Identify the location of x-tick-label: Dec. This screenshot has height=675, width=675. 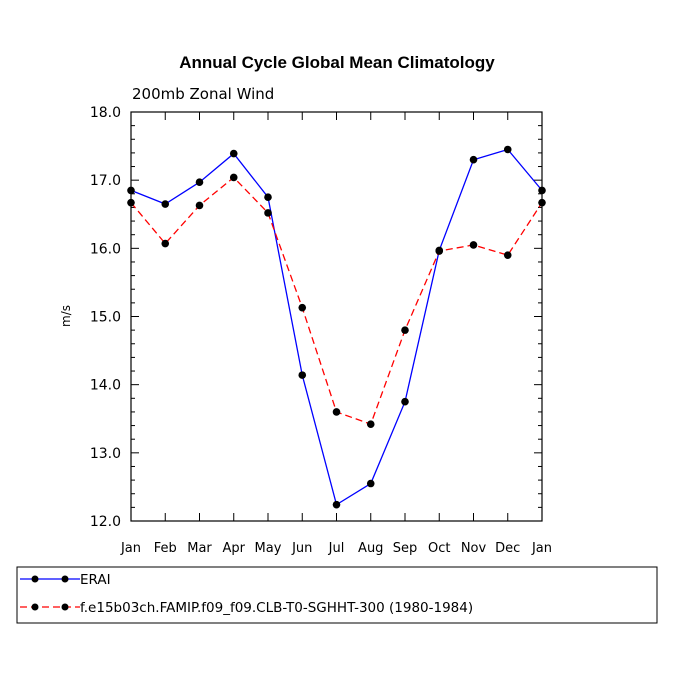
(507, 548).